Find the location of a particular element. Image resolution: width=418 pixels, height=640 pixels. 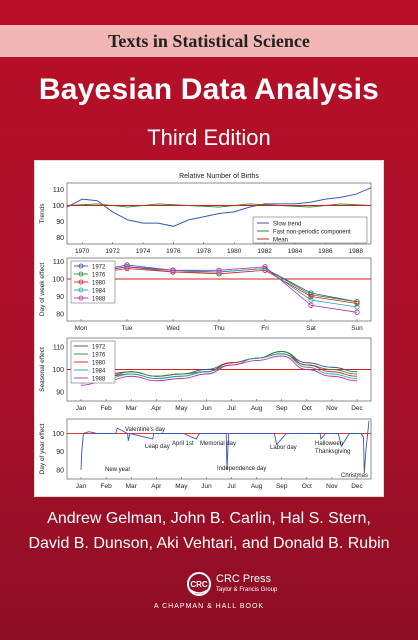

crc-logo-text: CRC is located at coordinates (199, 584).